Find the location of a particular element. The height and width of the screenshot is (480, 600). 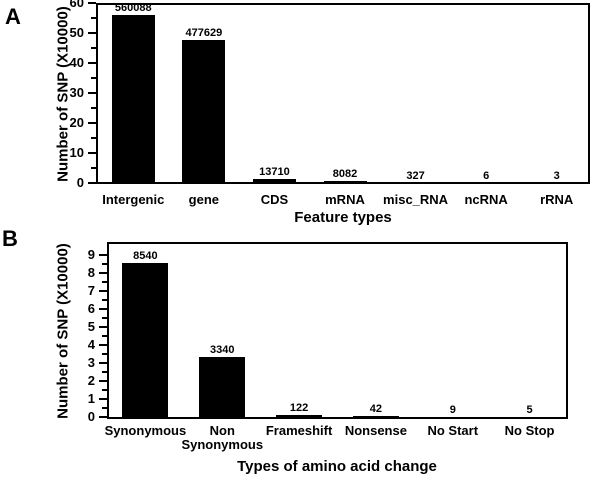

x-category-label-synonymous: Synonymous is located at coordinates (145, 430).